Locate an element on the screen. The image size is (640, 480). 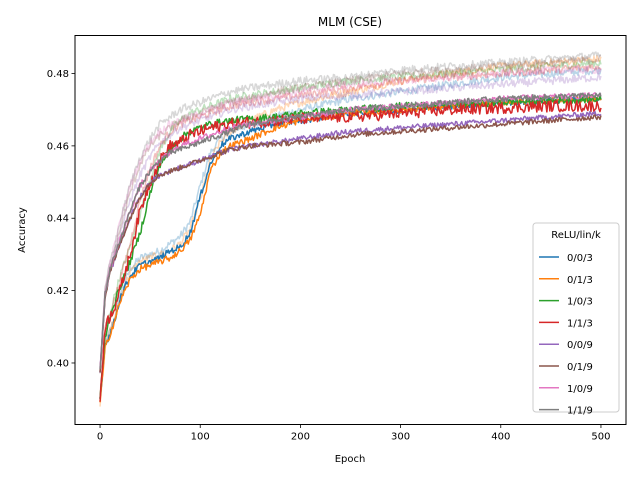
chart-title: MLM (CSE) is located at coordinates (350, 22).